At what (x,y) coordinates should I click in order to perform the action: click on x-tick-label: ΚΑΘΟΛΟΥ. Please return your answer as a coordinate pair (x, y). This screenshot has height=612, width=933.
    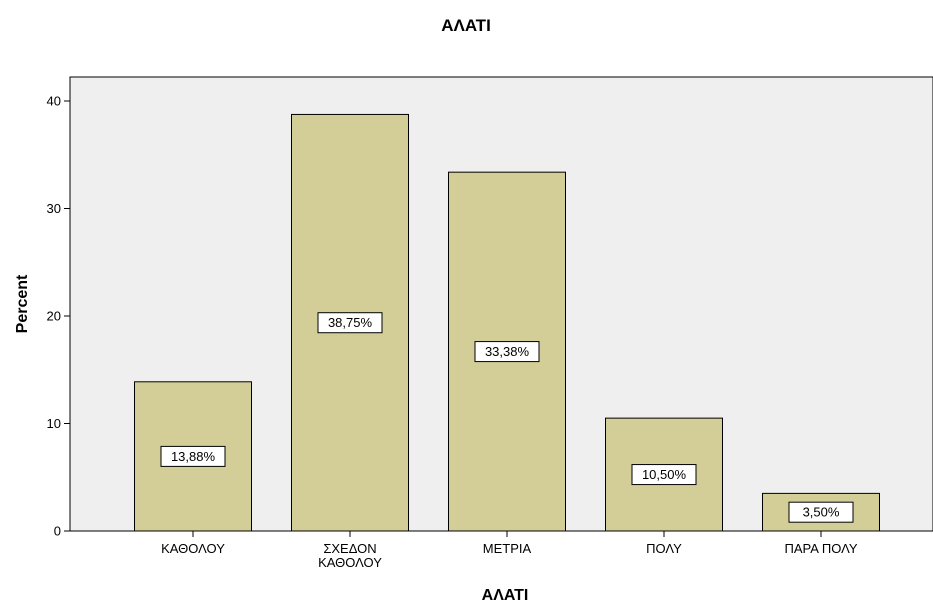
    Looking at the image, I should click on (193, 548).